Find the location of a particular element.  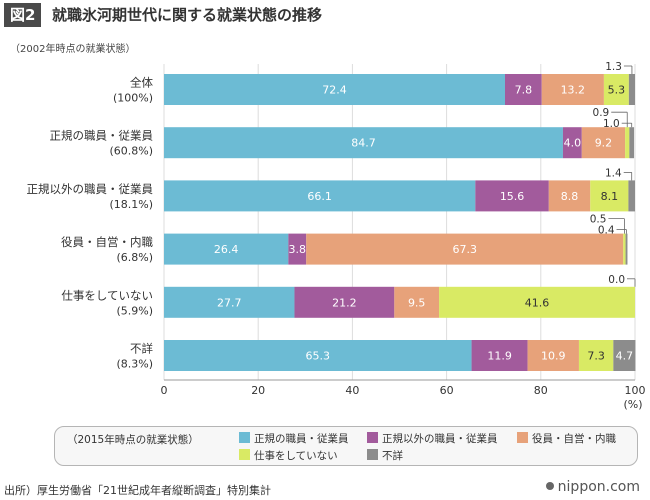

category-label: 正規以外の職員・従業員 is located at coordinates (90, 189).